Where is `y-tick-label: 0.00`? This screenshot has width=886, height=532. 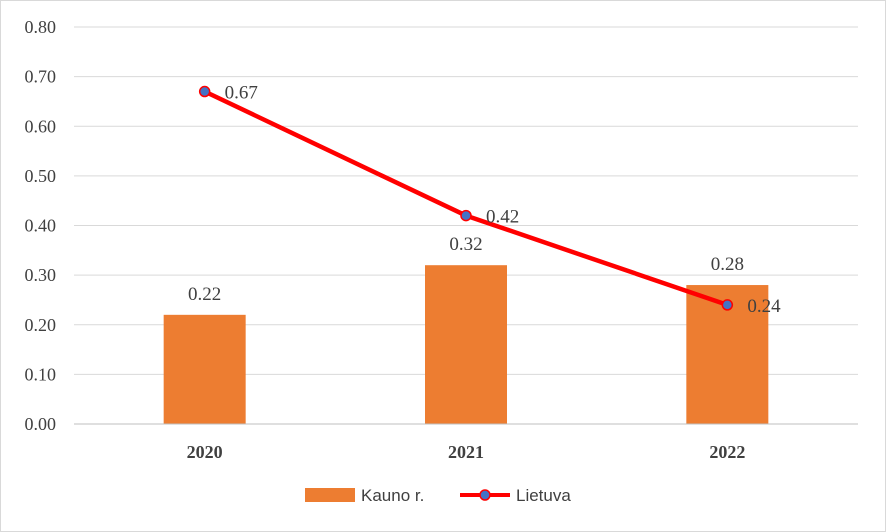 y-tick-label: 0.00 is located at coordinates (41, 424).